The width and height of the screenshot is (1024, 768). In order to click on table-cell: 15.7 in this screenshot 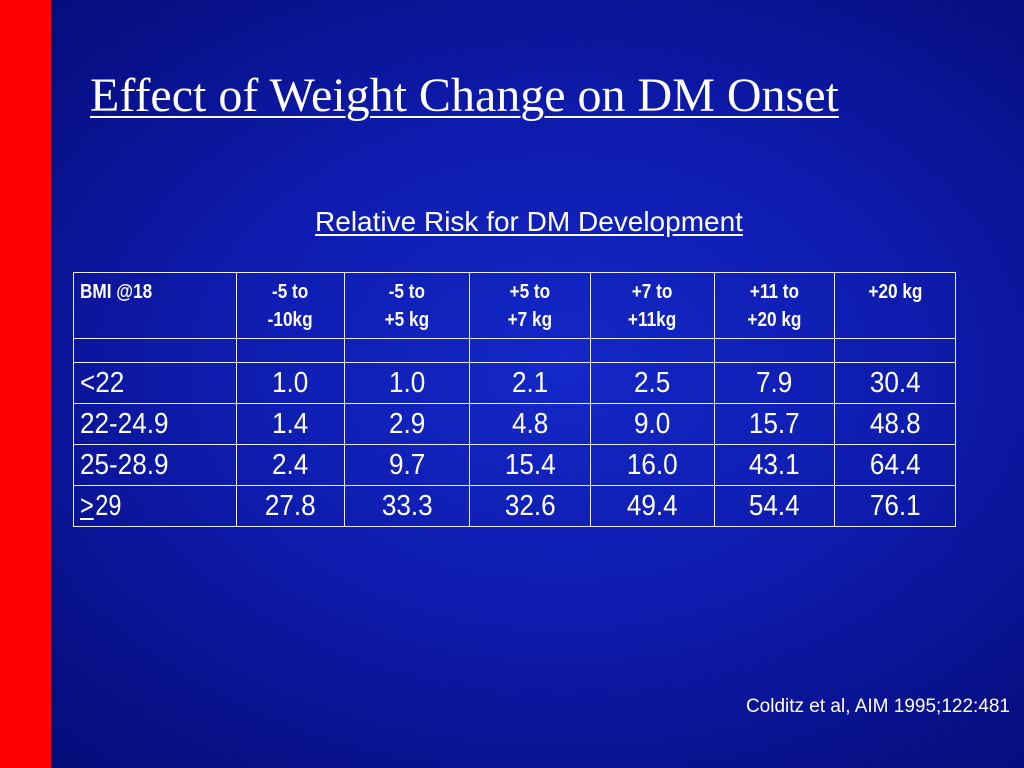, I will do `click(774, 424)`.